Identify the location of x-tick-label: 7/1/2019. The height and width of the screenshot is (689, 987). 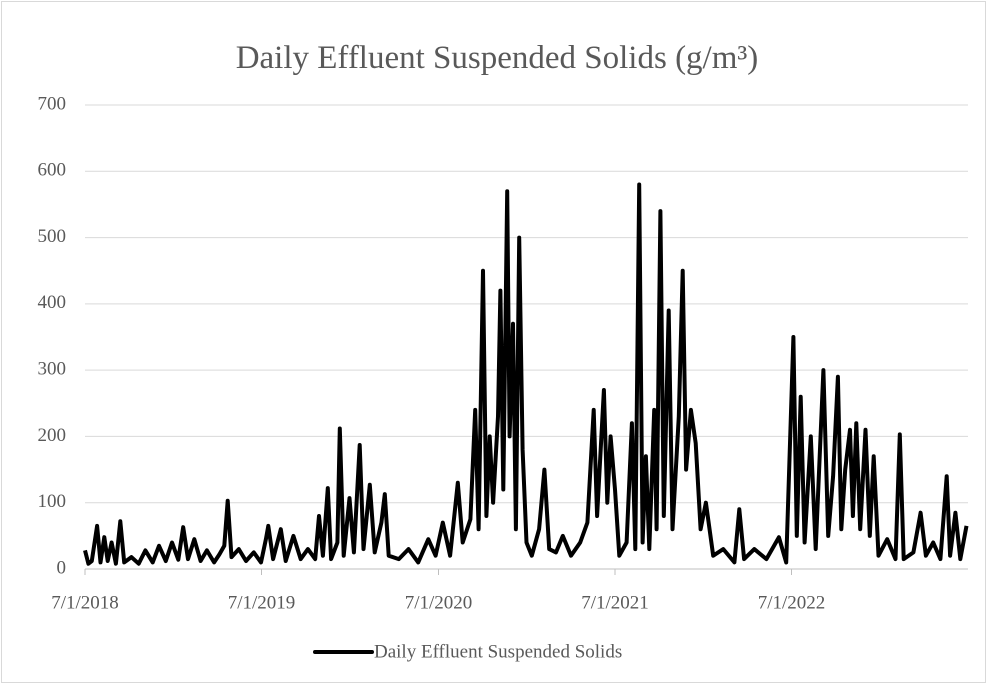
(262, 602).